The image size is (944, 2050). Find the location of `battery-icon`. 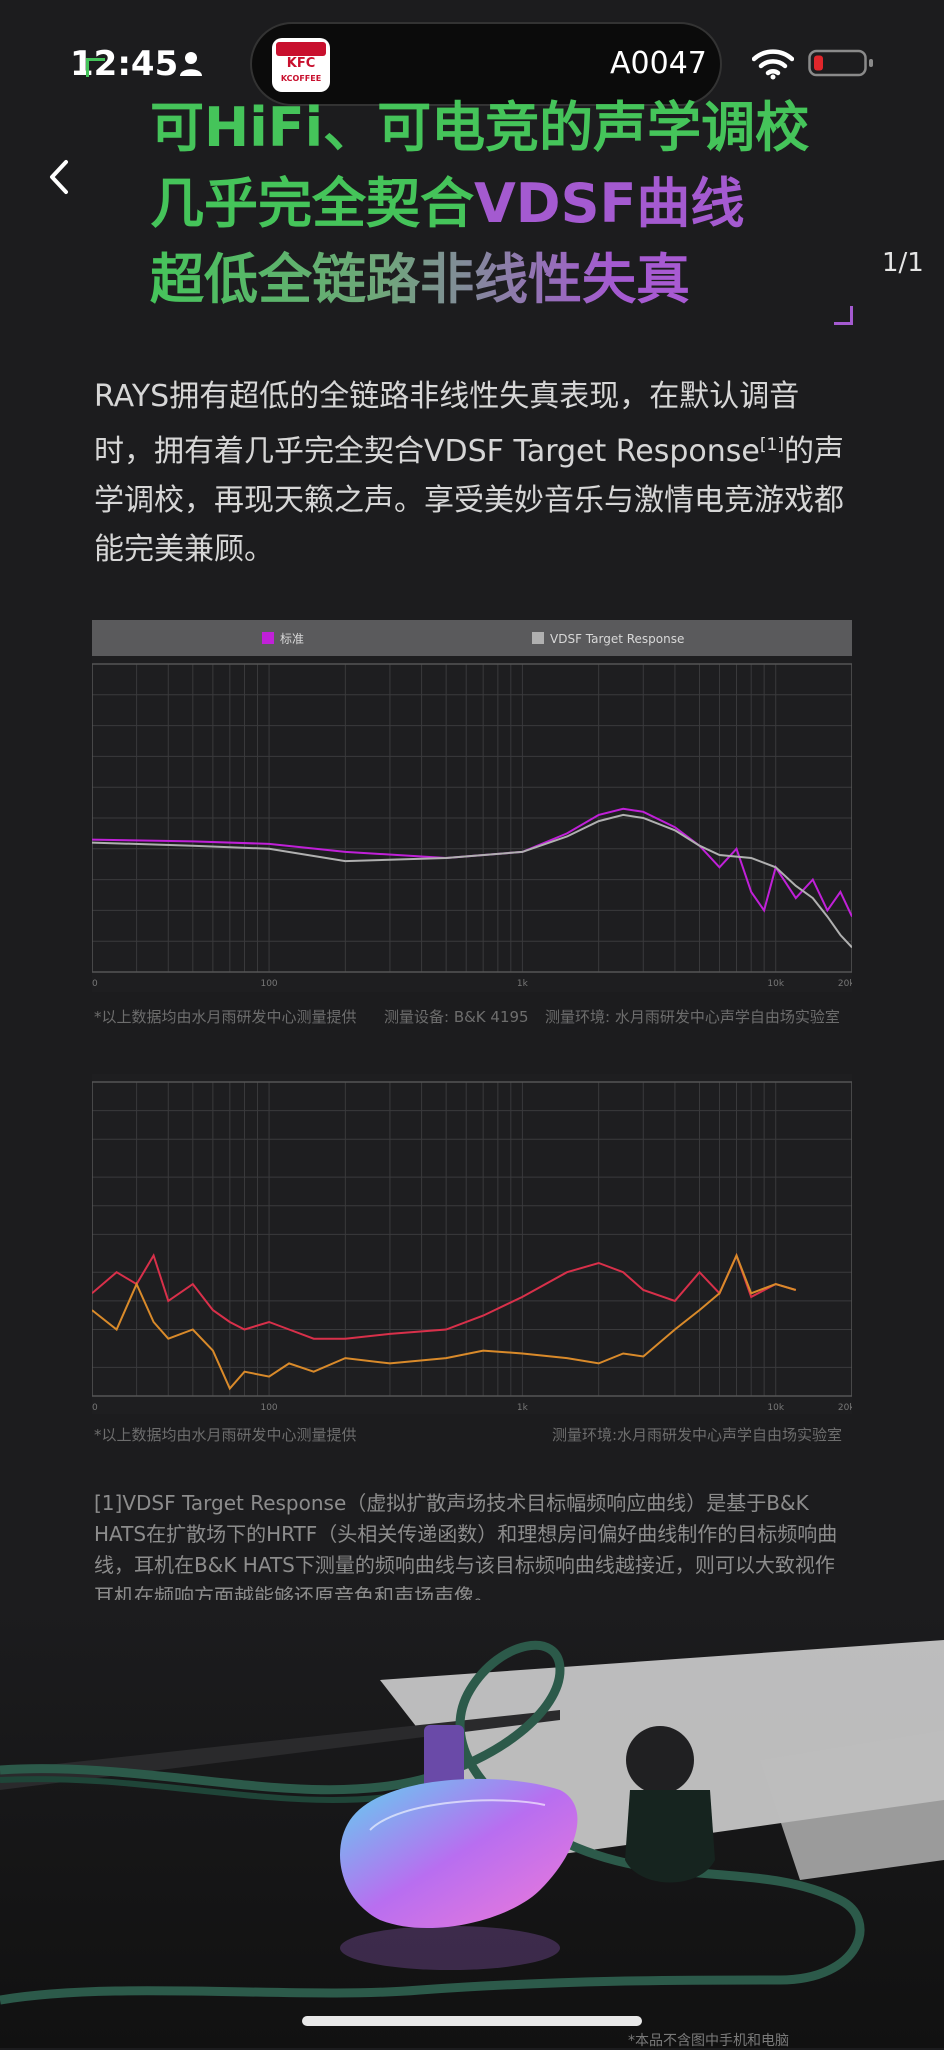

battery-icon is located at coordinates (840, 63).